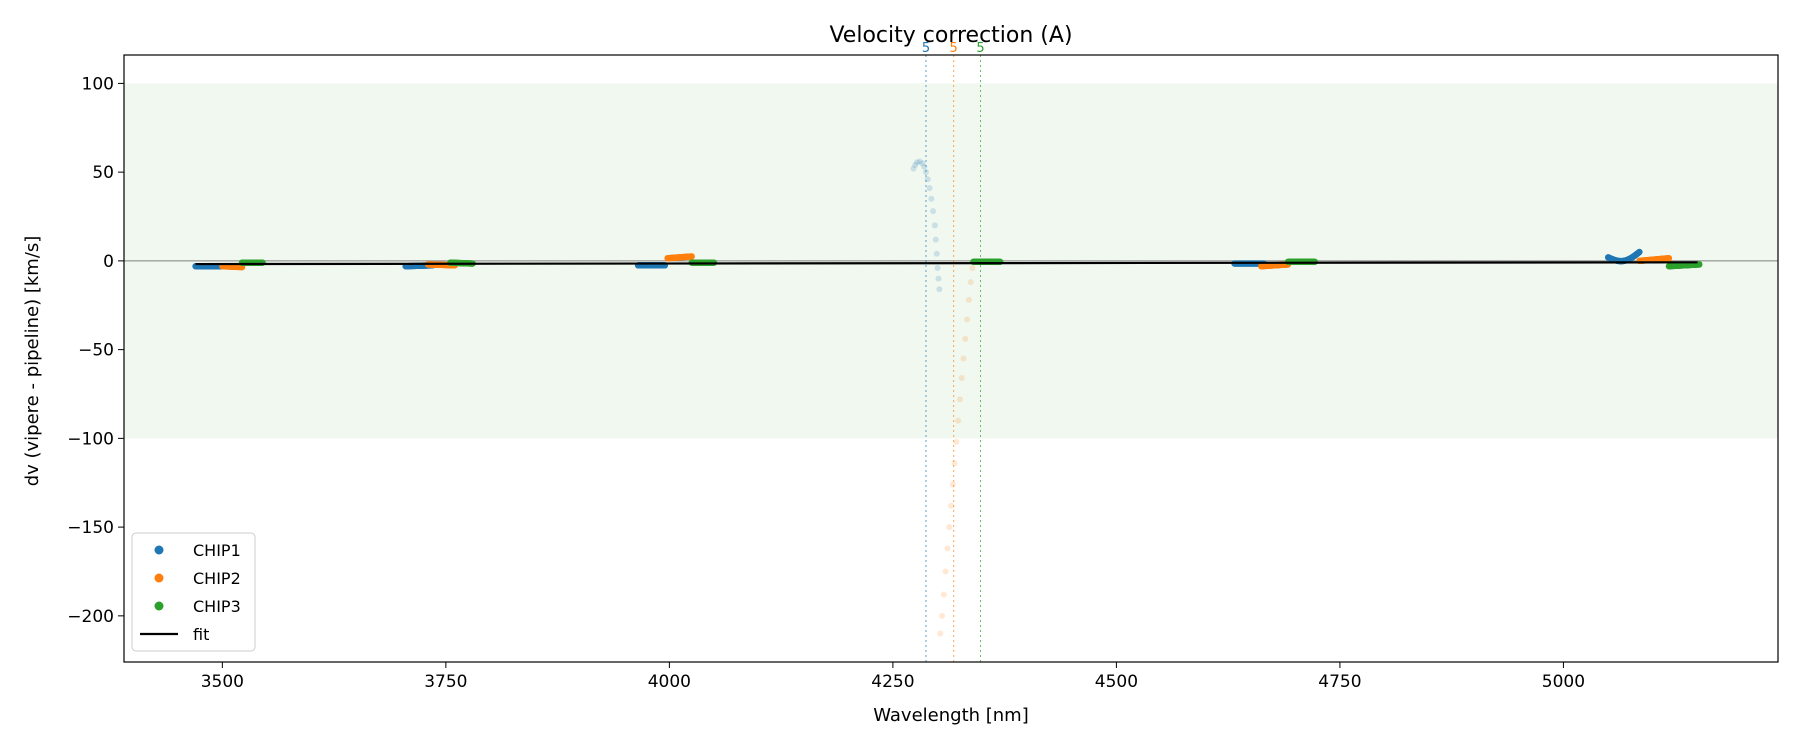 The image size is (1800, 750). I want to click on y-tick-label: 50, so click(103, 173).